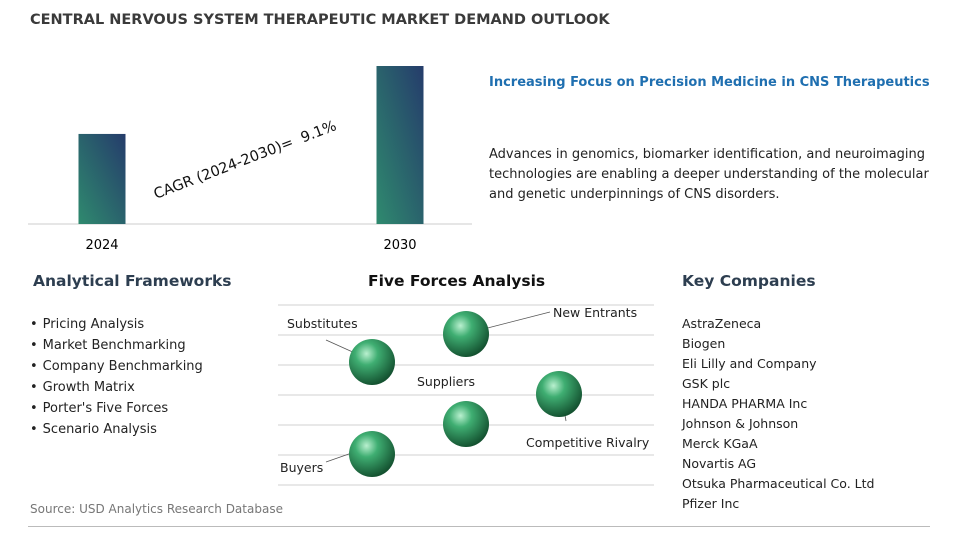 The height and width of the screenshot is (542, 958). What do you see at coordinates (722, 323) in the screenshot?
I see `company-item: AstraZeneca` at bounding box center [722, 323].